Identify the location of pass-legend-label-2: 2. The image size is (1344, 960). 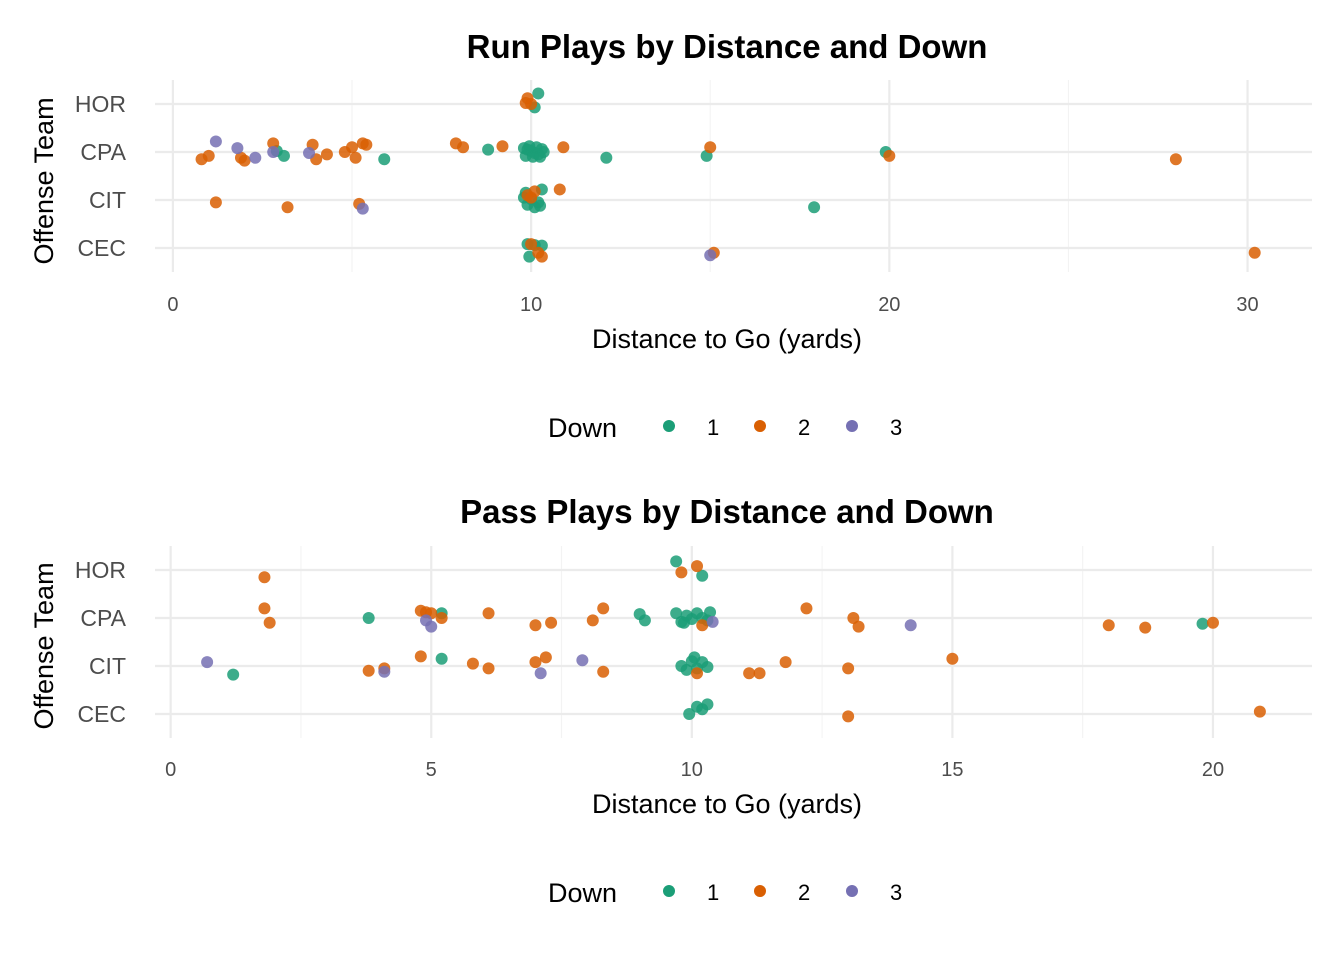
(804, 892).